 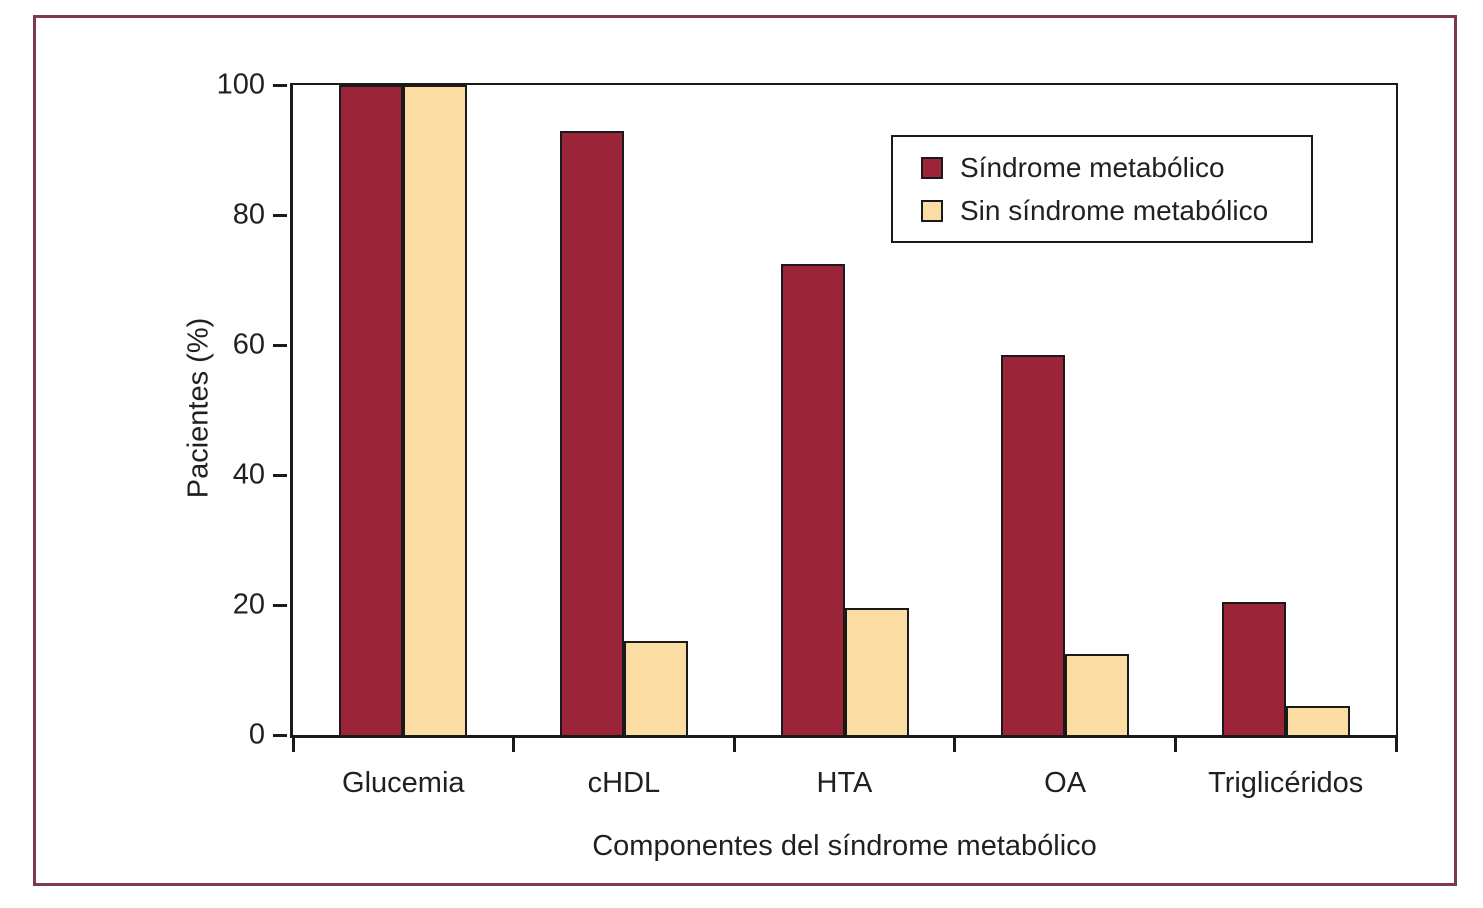 I want to click on y-axis-tick-label: 0, so click(x=256, y=734).